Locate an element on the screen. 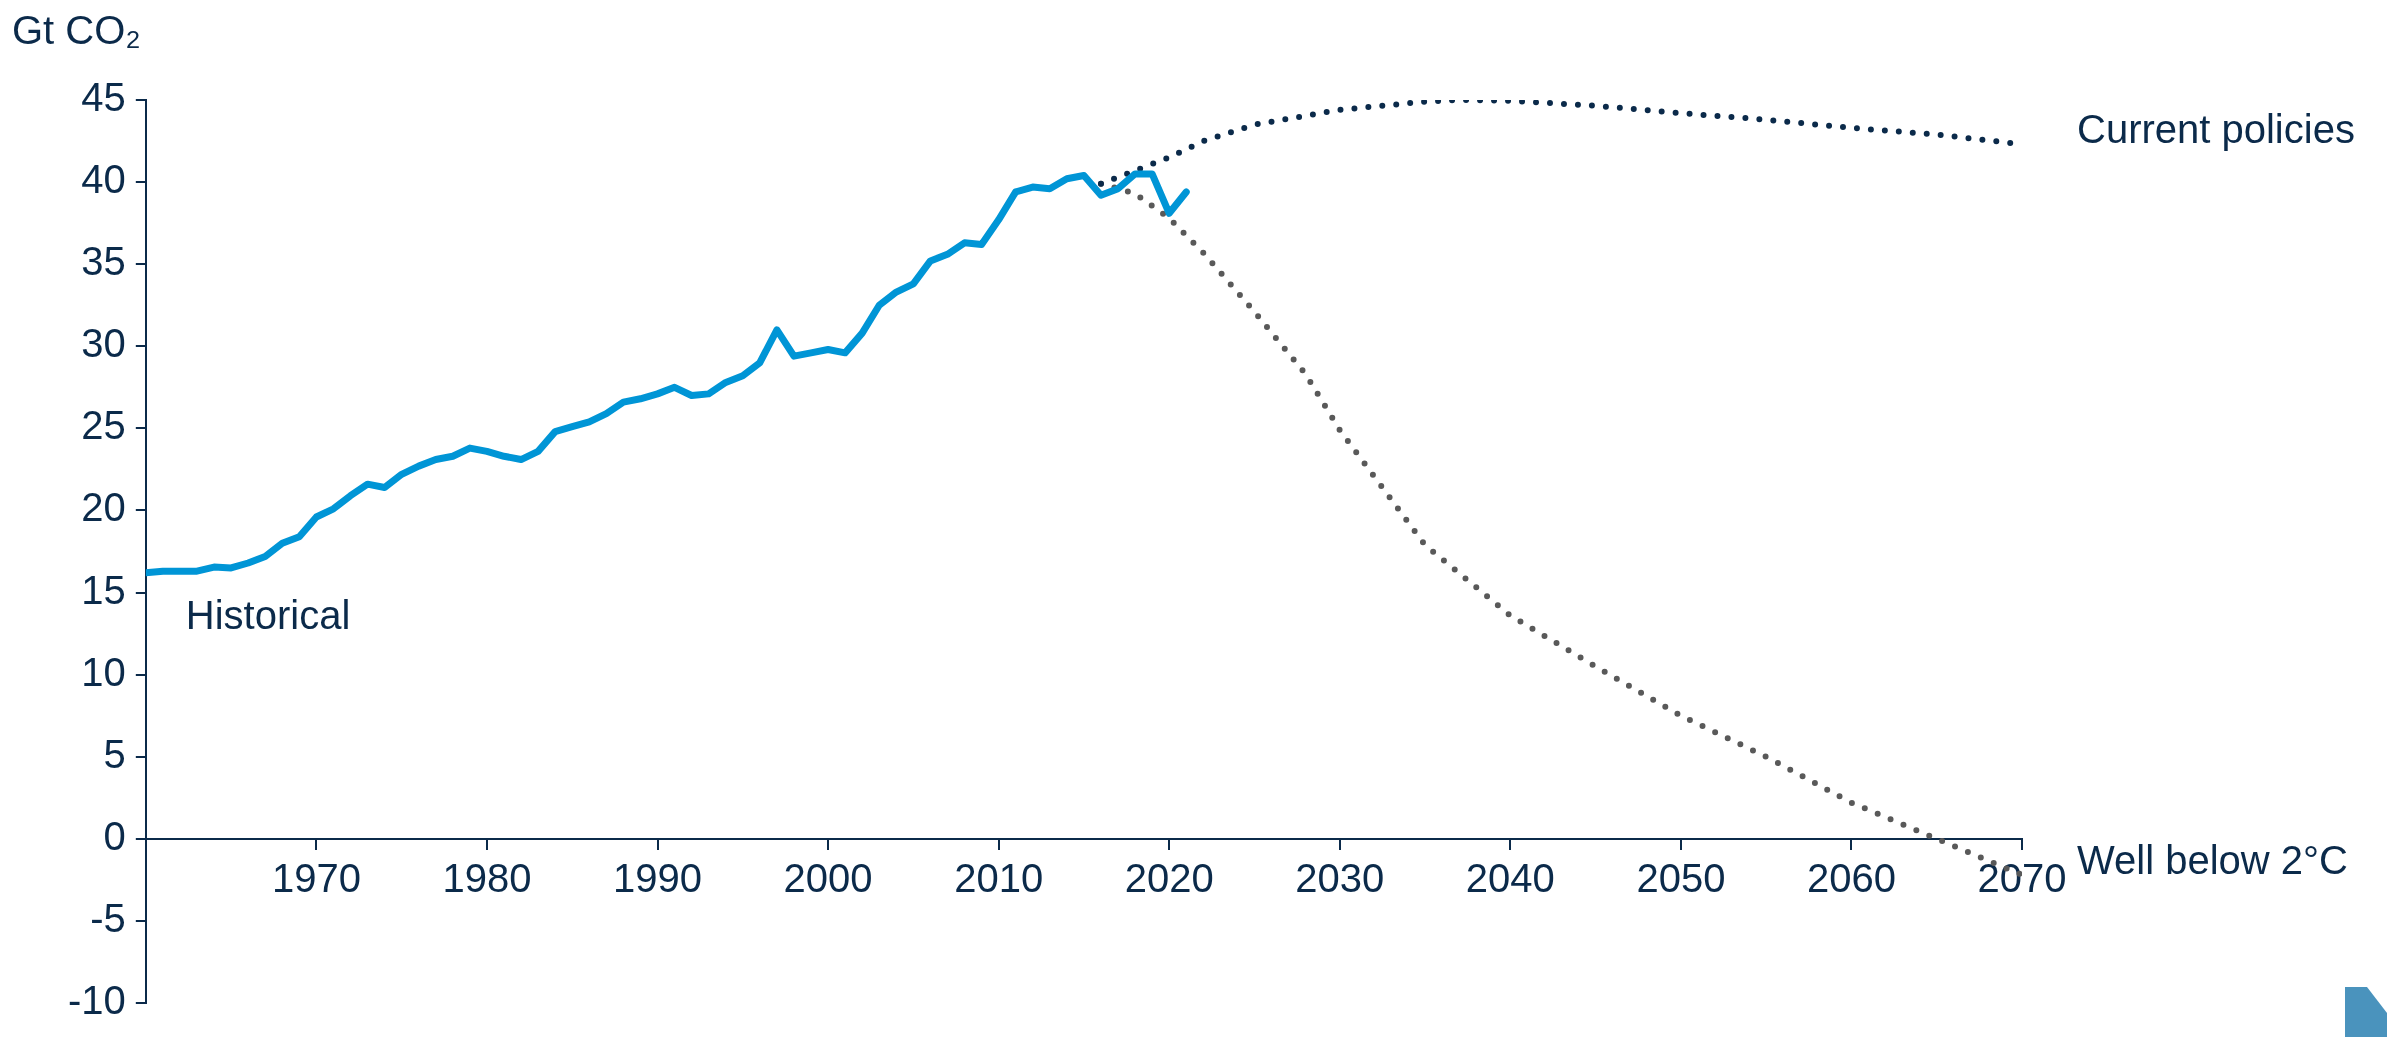 The height and width of the screenshot is (1037, 2387). x-tick-label: 2030 is located at coordinates (1340, 877).